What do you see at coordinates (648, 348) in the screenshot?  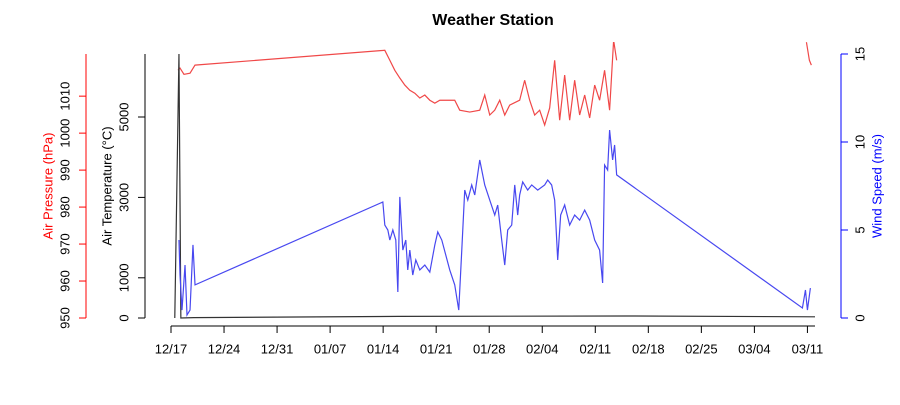 I see `x-tick-label: 02/18` at bounding box center [648, 348].